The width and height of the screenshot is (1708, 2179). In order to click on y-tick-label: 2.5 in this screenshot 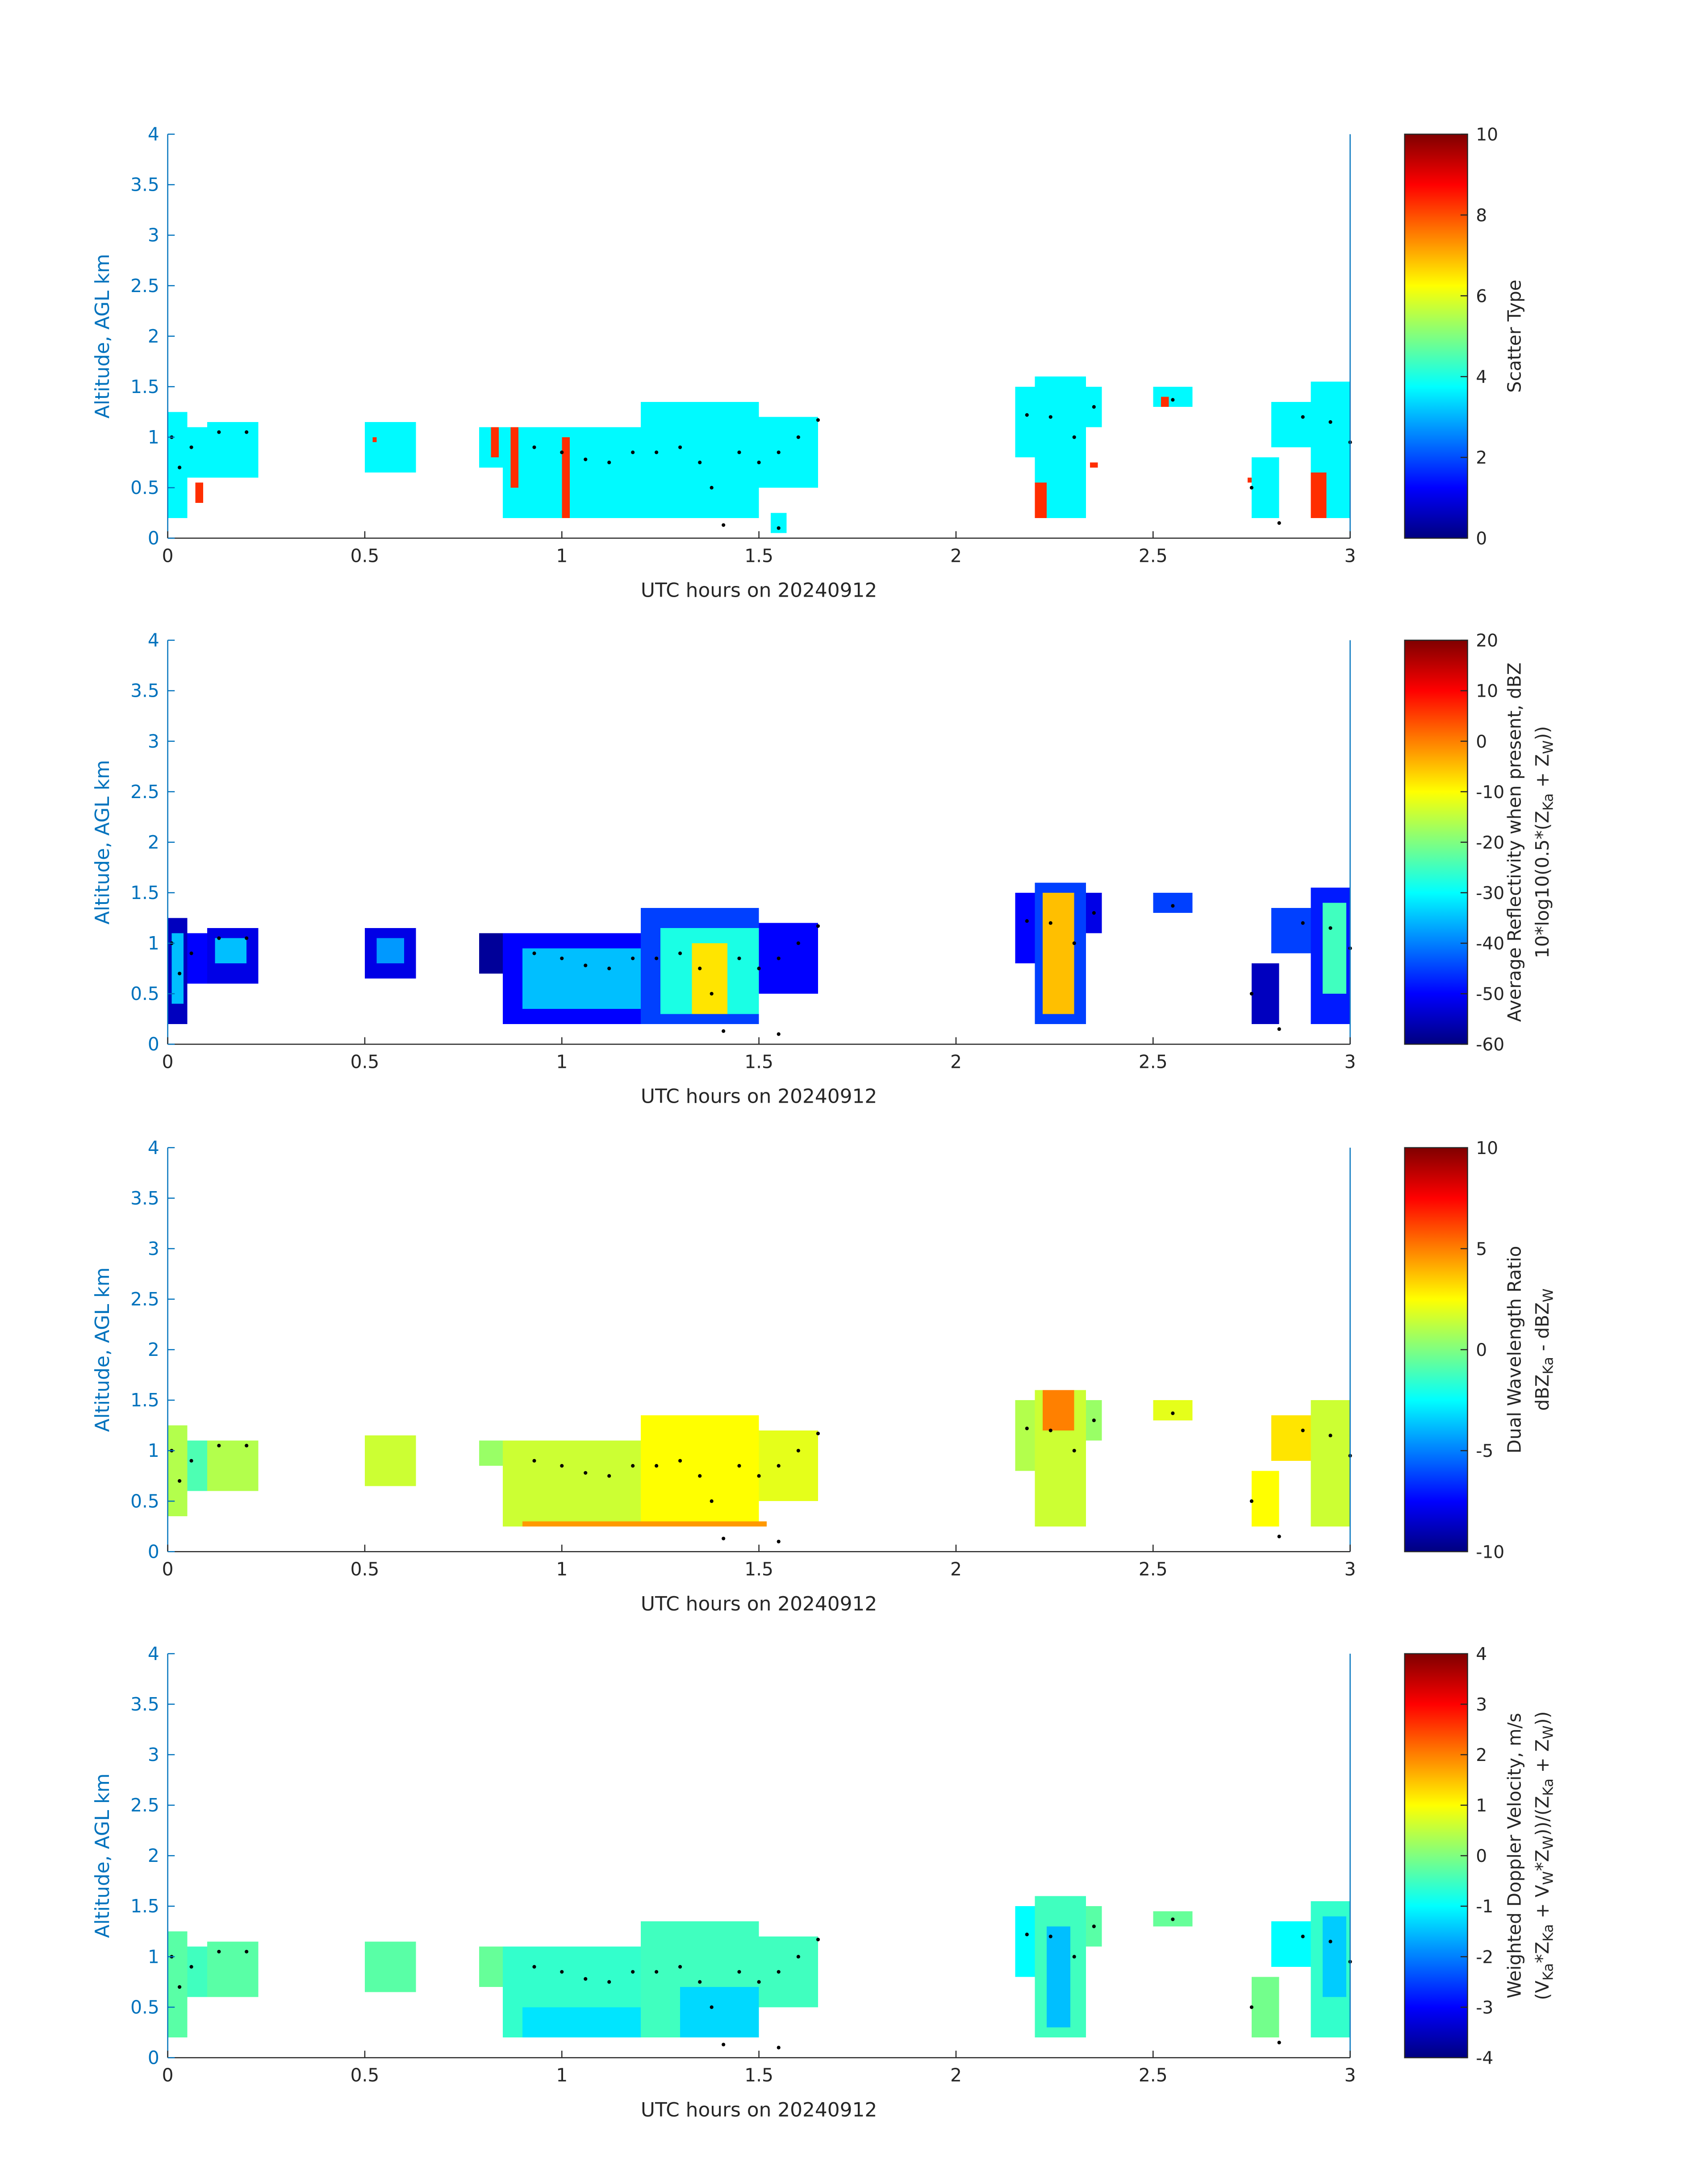, I will do `click(144, 1299)`.